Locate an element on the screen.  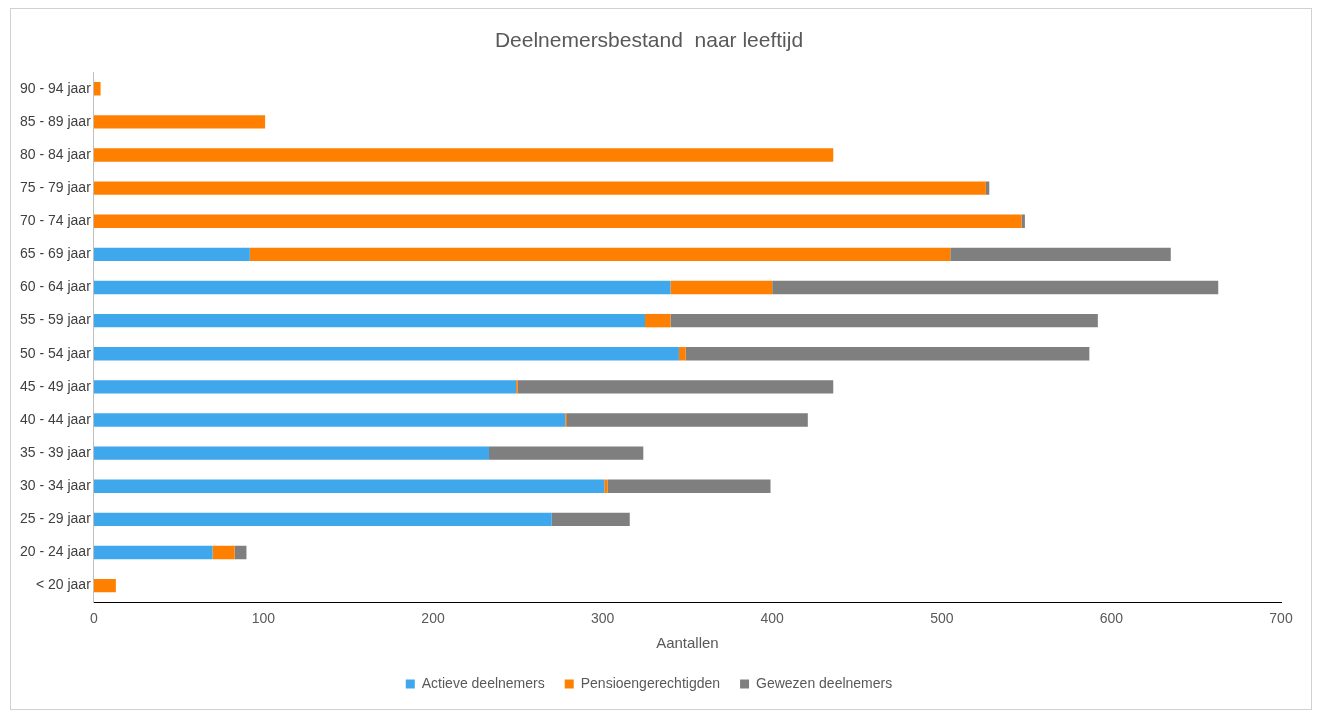
y-tick-label: 85 - 89 jaar is located at coordinates (55, 120).